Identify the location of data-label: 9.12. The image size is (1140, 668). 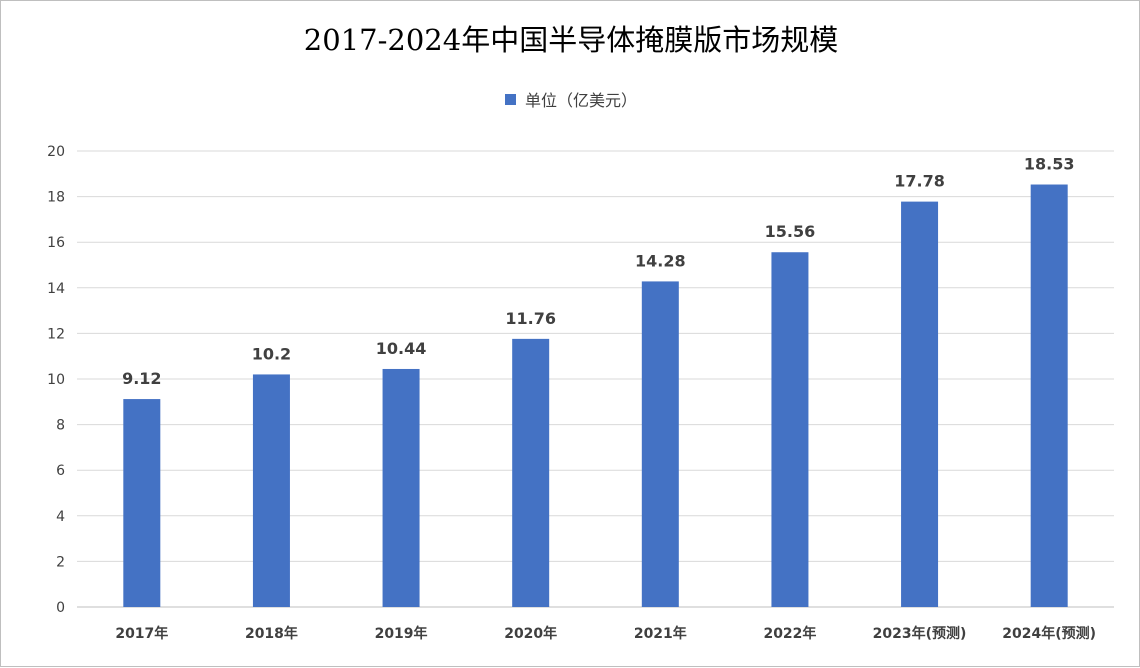
(141, 378).